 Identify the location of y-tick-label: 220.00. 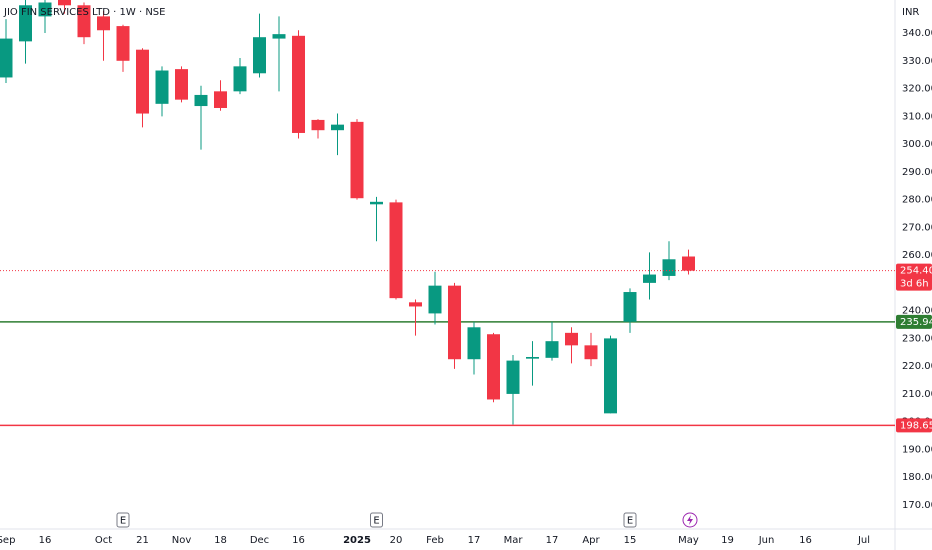
(917, 366).